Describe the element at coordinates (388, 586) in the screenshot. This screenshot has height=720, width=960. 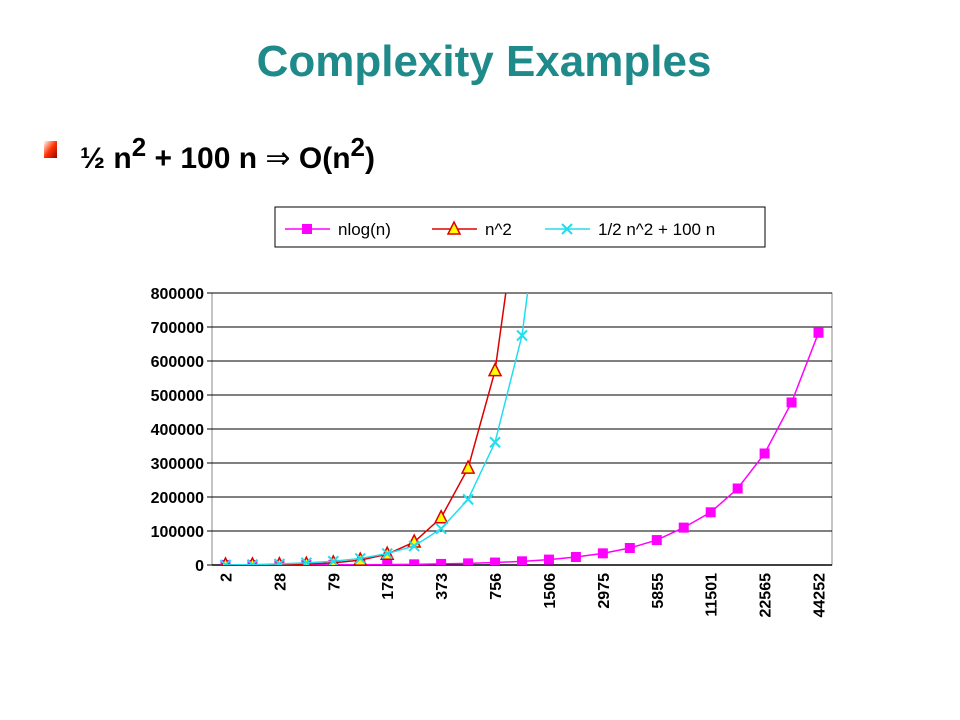
I see `x-tick-label: 178` at that location.